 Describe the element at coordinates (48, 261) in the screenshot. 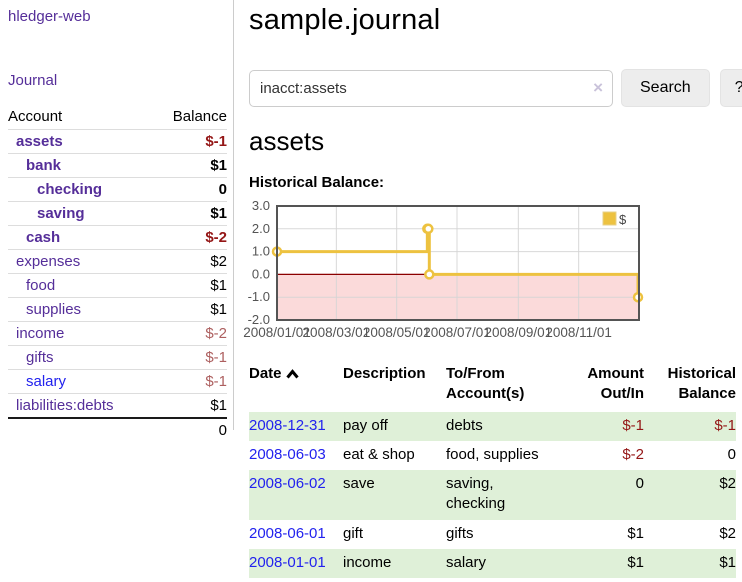

I see `account-link-expenses: expenses` at that location.